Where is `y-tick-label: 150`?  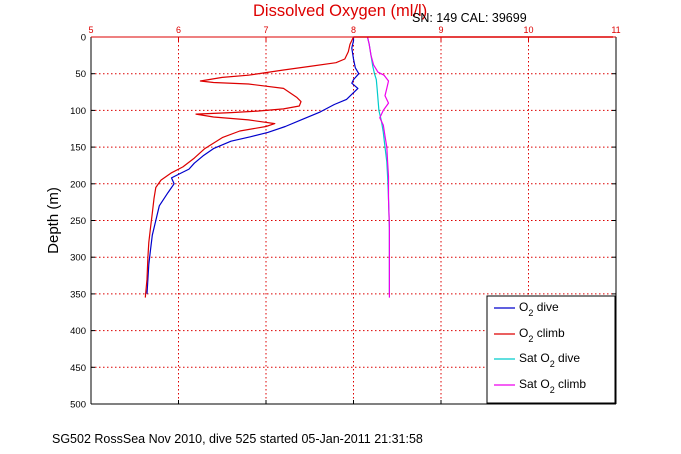
y-tick-label: 150 is located at coordinates (78, 148).